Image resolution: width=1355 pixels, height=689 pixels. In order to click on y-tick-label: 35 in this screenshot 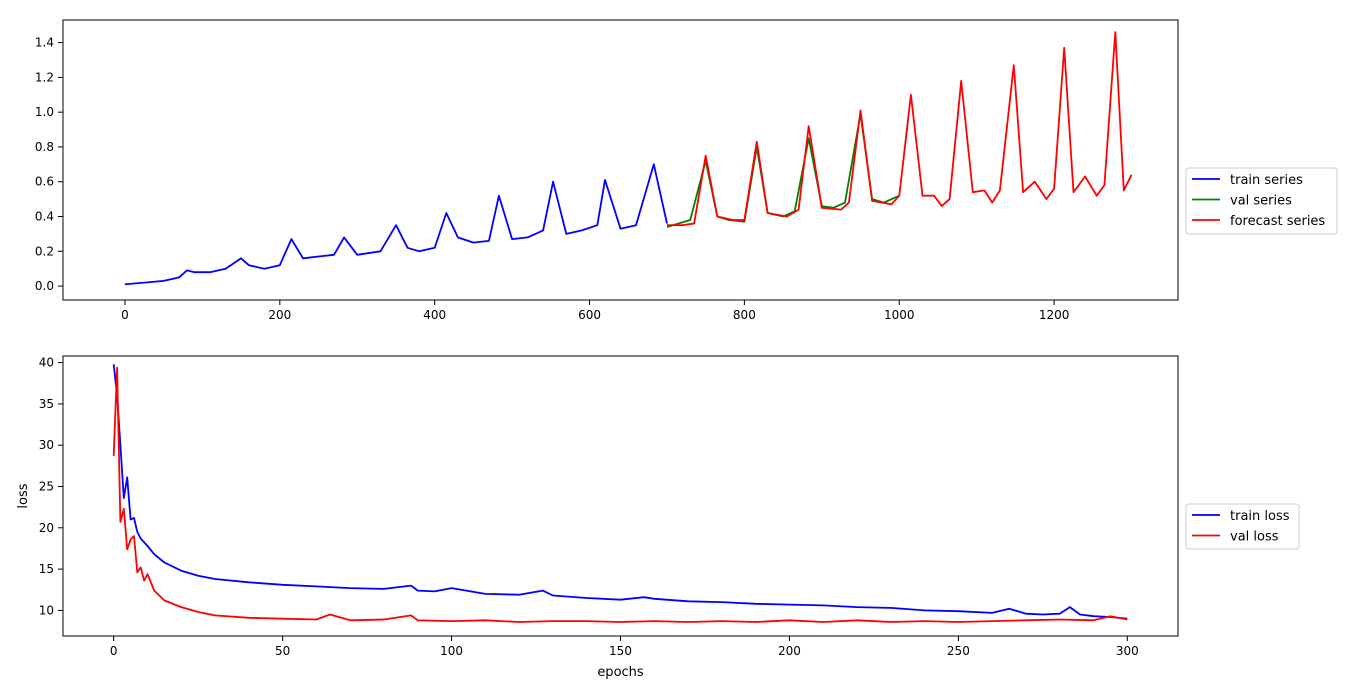, I will do `click(46, 404)`.